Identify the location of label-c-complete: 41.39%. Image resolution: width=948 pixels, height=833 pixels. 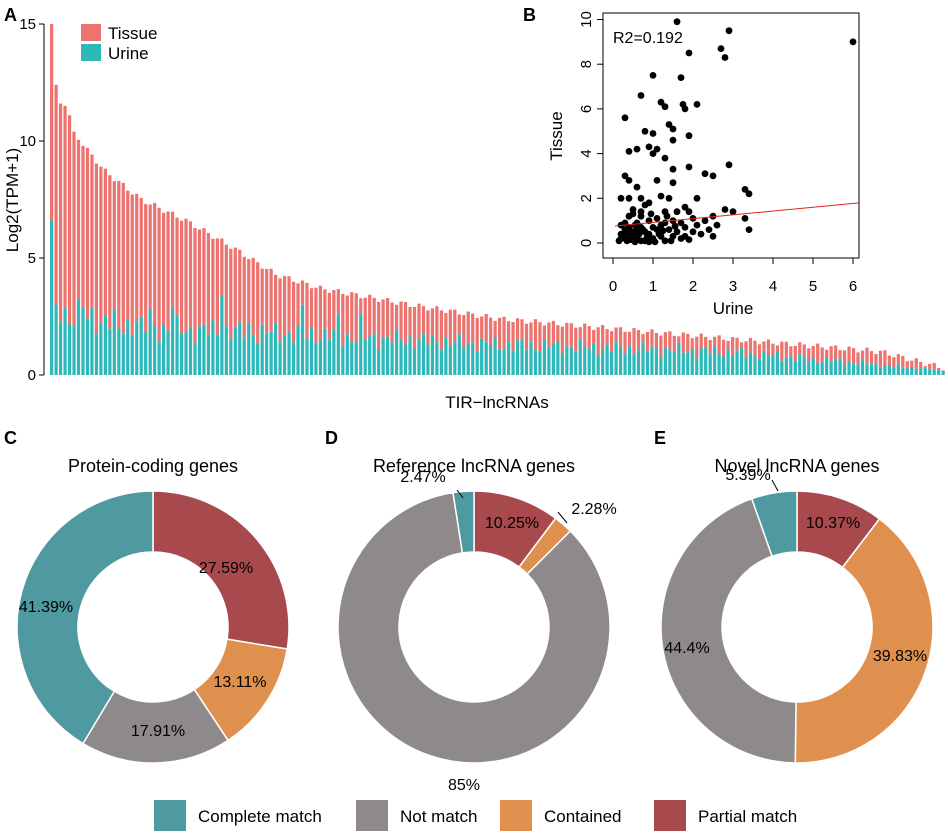
(46, 607).